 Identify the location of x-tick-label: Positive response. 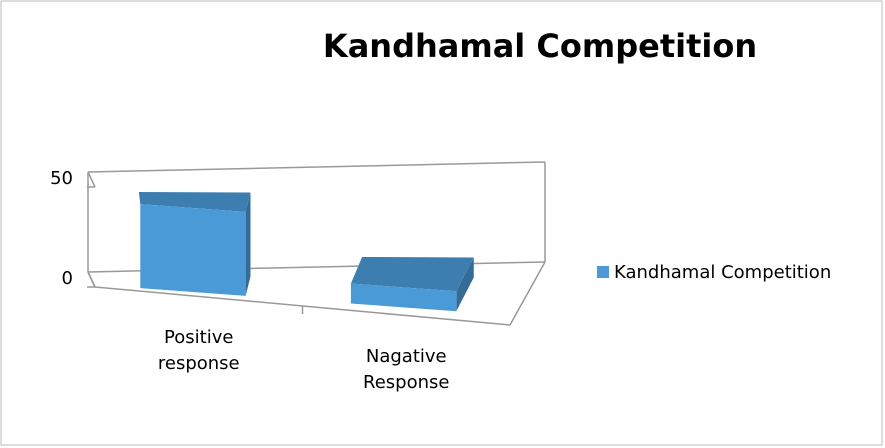
(198, 350).